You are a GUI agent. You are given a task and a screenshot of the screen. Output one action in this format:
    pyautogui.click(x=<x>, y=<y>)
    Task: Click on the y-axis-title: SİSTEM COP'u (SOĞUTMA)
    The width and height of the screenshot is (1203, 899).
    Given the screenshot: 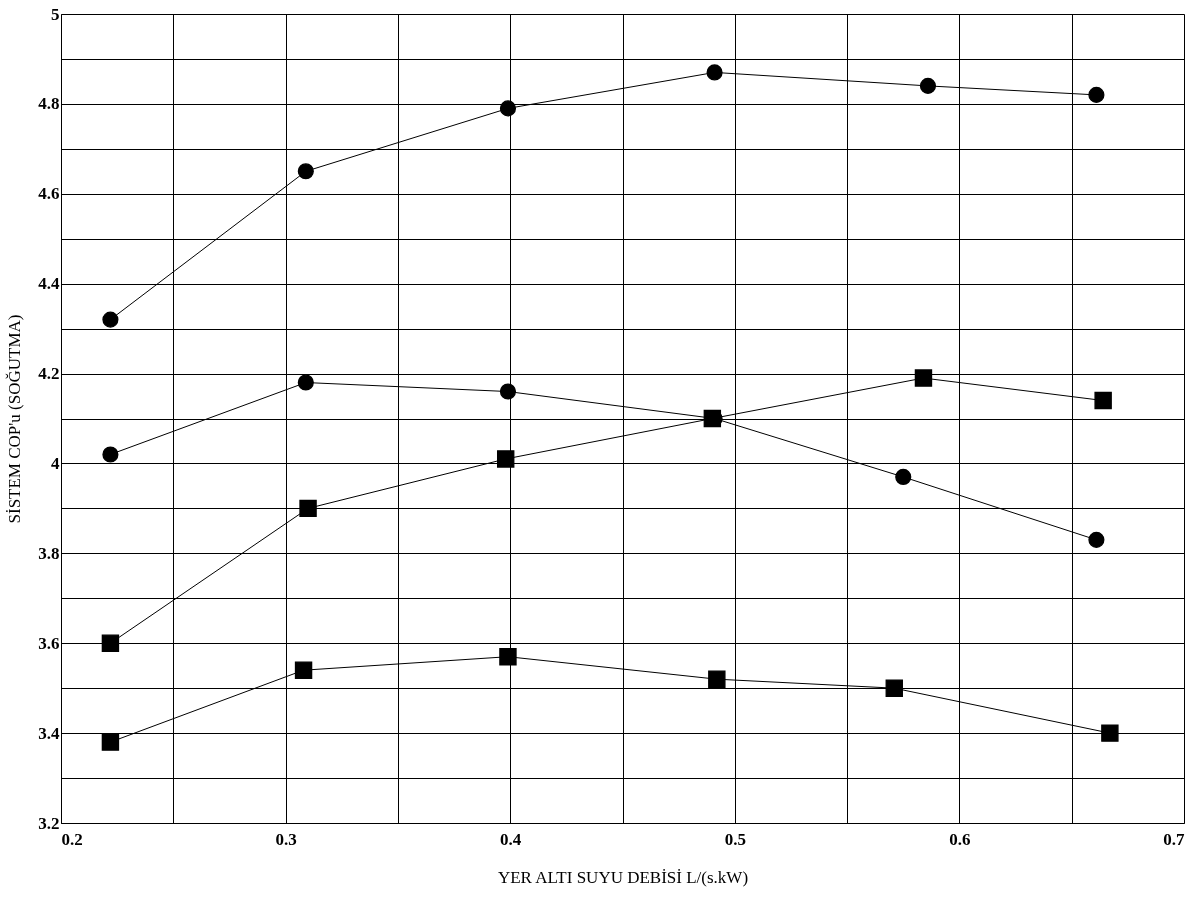 What is the action you would take?
    pyautogui.click(x=15, y=419)
    